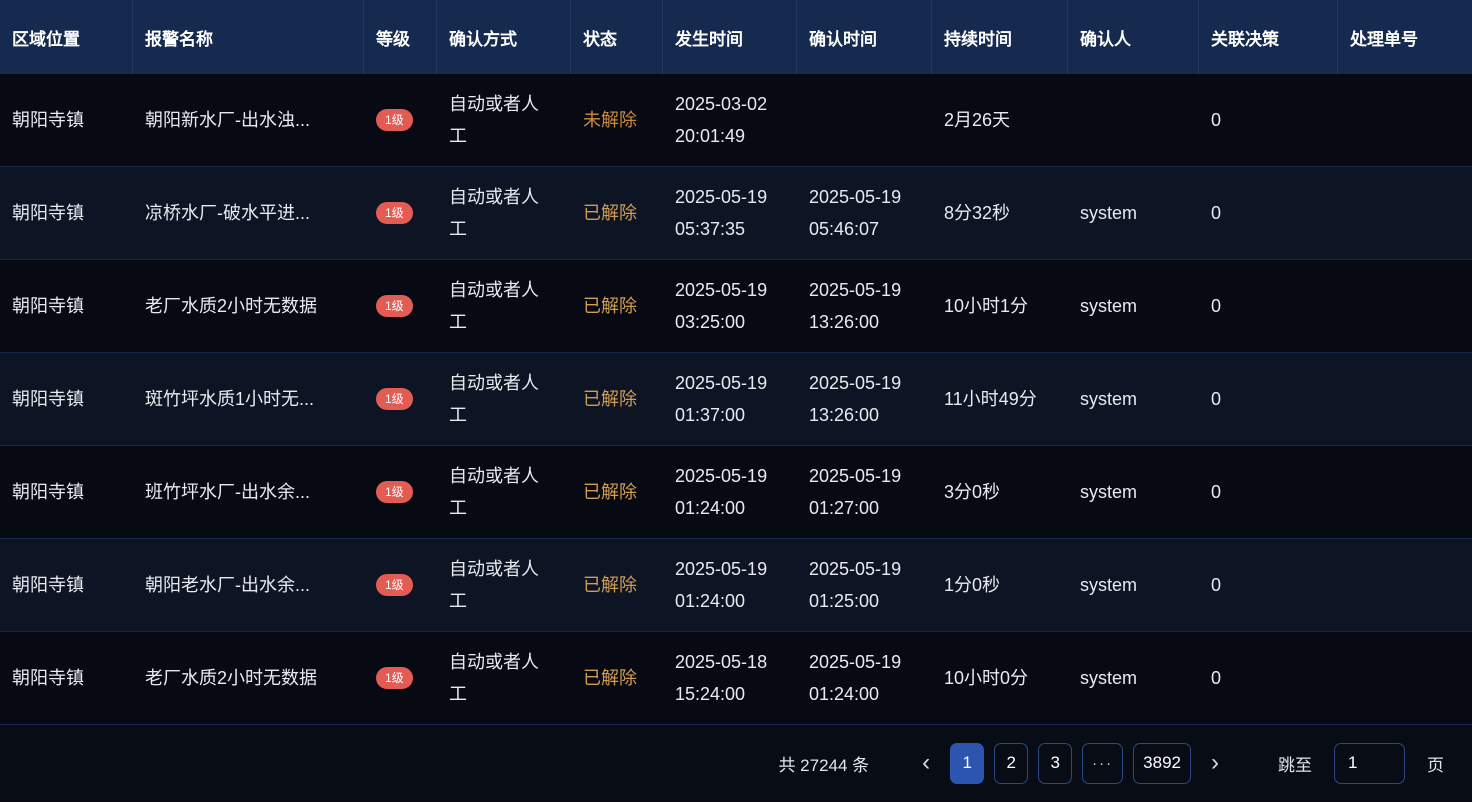  I want to click on ack-time: 01:27:00, so click(844, 508).